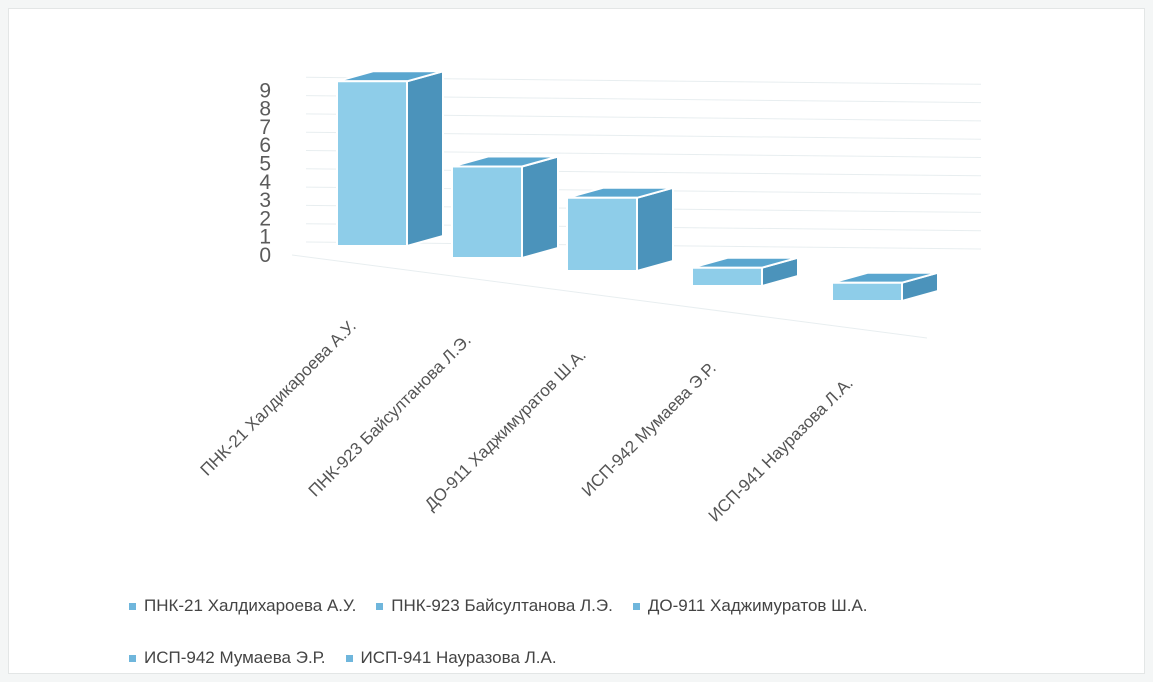 The width and height of the screenshot is (1153, 682). What do you see at coordinates (265, 218) in the screenshot?
I see `y-tick-label: 2` at bounding box center [265, 218].